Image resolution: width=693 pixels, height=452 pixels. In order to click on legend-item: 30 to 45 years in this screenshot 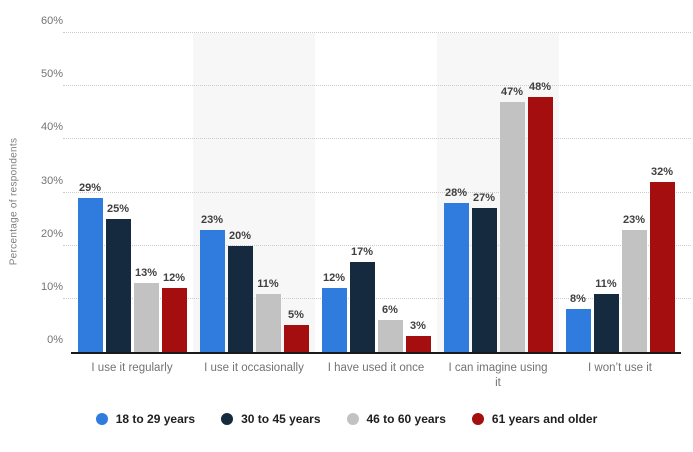, I will do `click(271, 419)`.